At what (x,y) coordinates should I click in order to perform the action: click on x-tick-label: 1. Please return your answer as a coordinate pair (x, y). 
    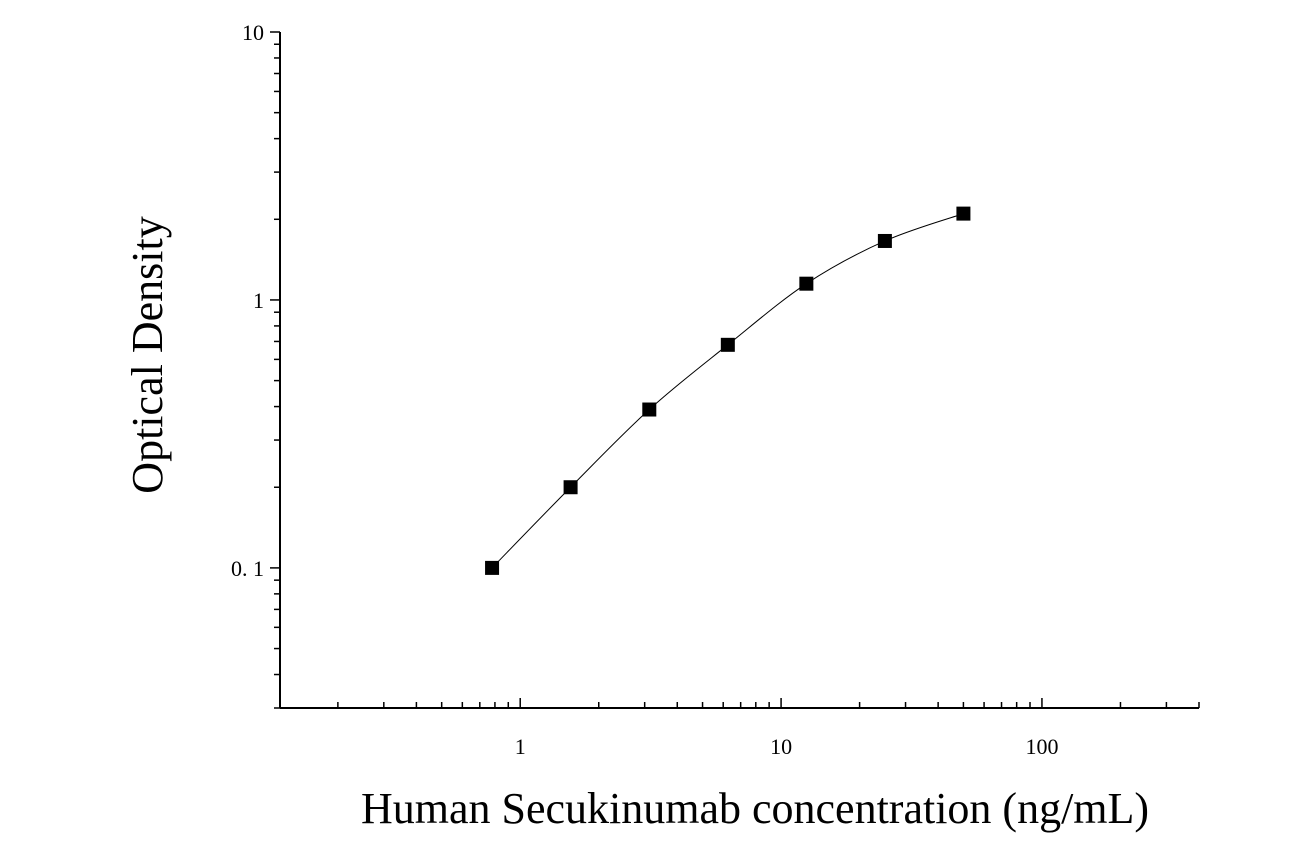
    Looking at the image, I should click on (520, 746).